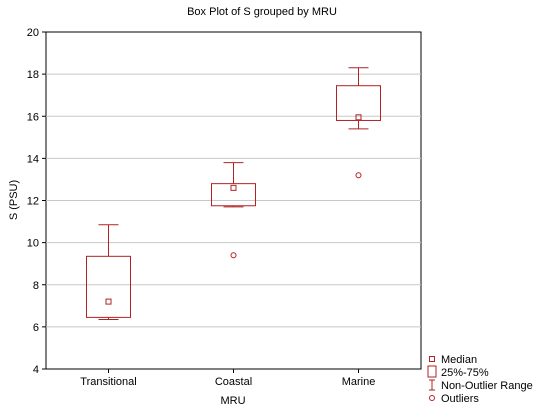  What do you see at coordinates (358, 123) in the screenshot?
I see `box-marine` at bounding box center [358, 123].